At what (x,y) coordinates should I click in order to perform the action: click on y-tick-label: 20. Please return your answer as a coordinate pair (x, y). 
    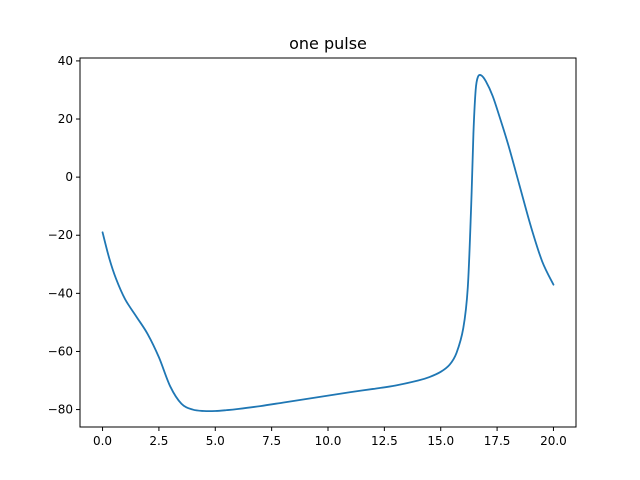
    Looking at the image, I should click on (65, 119).